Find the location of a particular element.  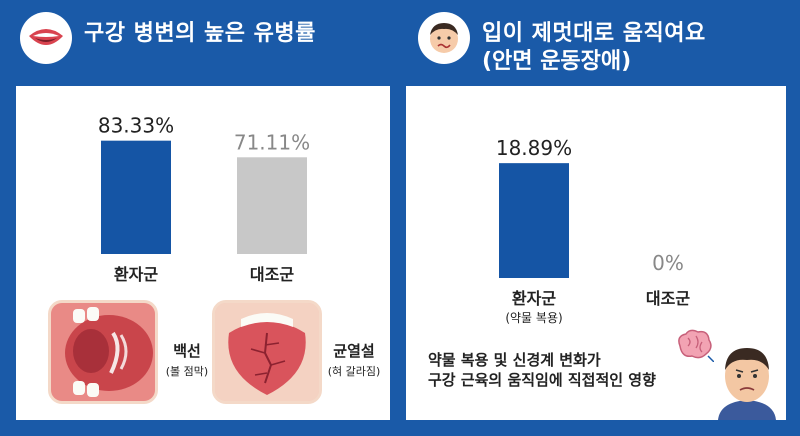

cheek-mucosa-icon is located at coordinates (103, 352).